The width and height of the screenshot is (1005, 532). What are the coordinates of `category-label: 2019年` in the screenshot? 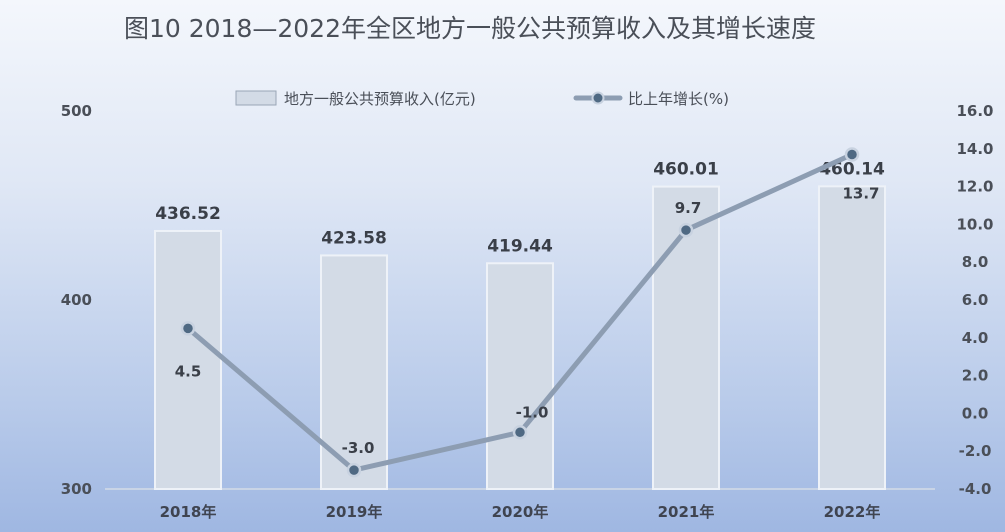 It's located at (354, 512).